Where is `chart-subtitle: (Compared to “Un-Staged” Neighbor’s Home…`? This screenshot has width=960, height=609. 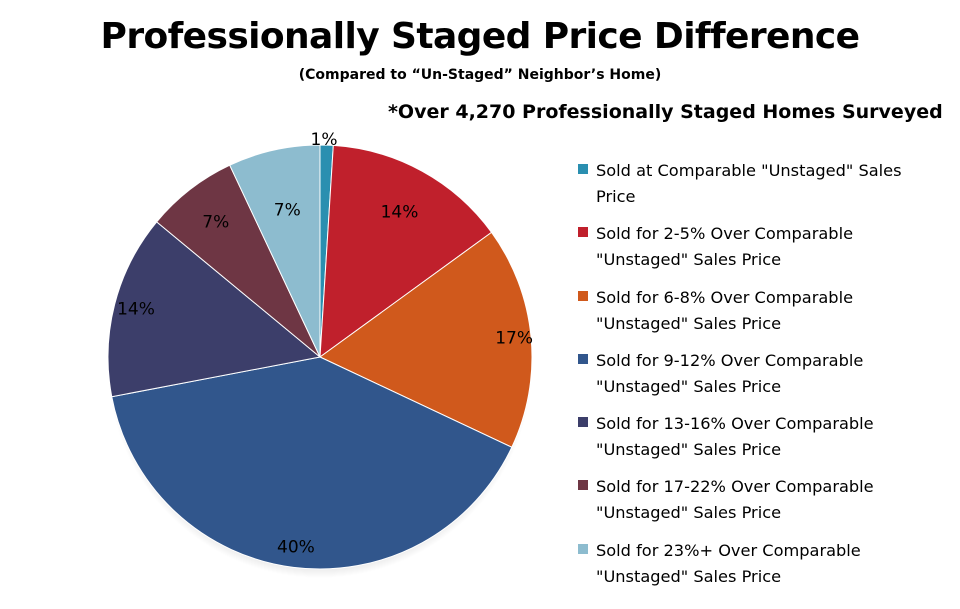
chart-subtitle: (Compared to “Un-Staged” Neighbor’s Home… is located at coordinates (480, 75).